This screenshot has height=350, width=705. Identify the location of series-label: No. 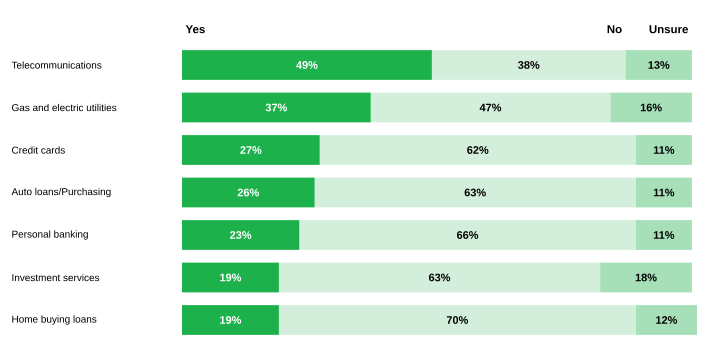
(615, 29).